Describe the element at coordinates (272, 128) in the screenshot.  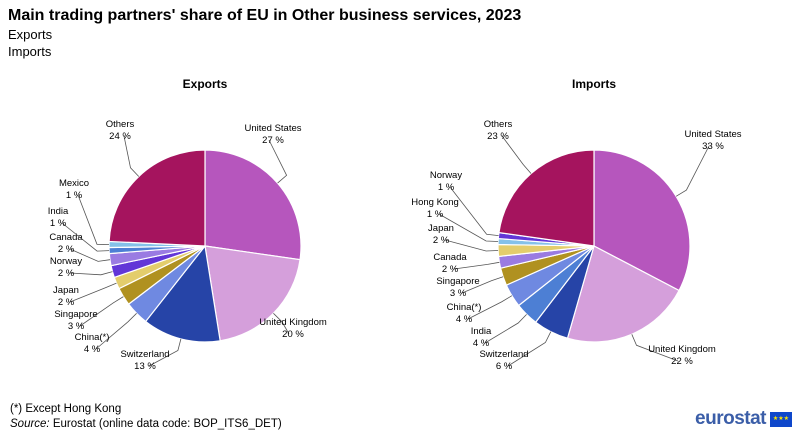
I see `exports-label-united-states: United States` at that location.